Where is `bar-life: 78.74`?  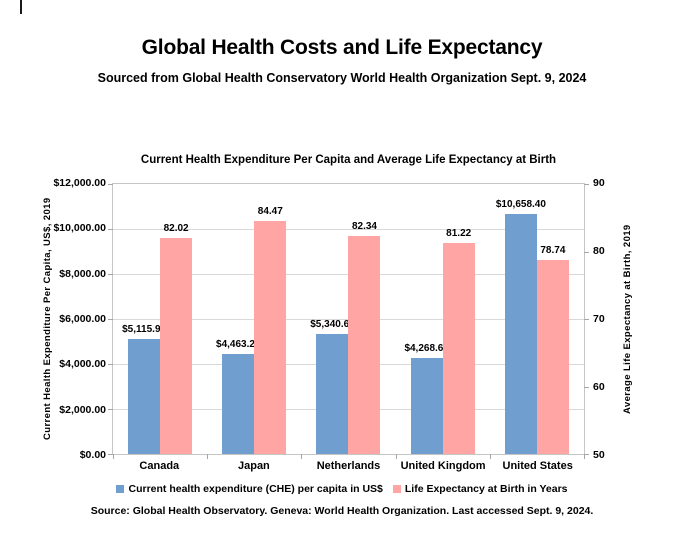 bar-life: 78.74 is located at coordinates (552, 349).